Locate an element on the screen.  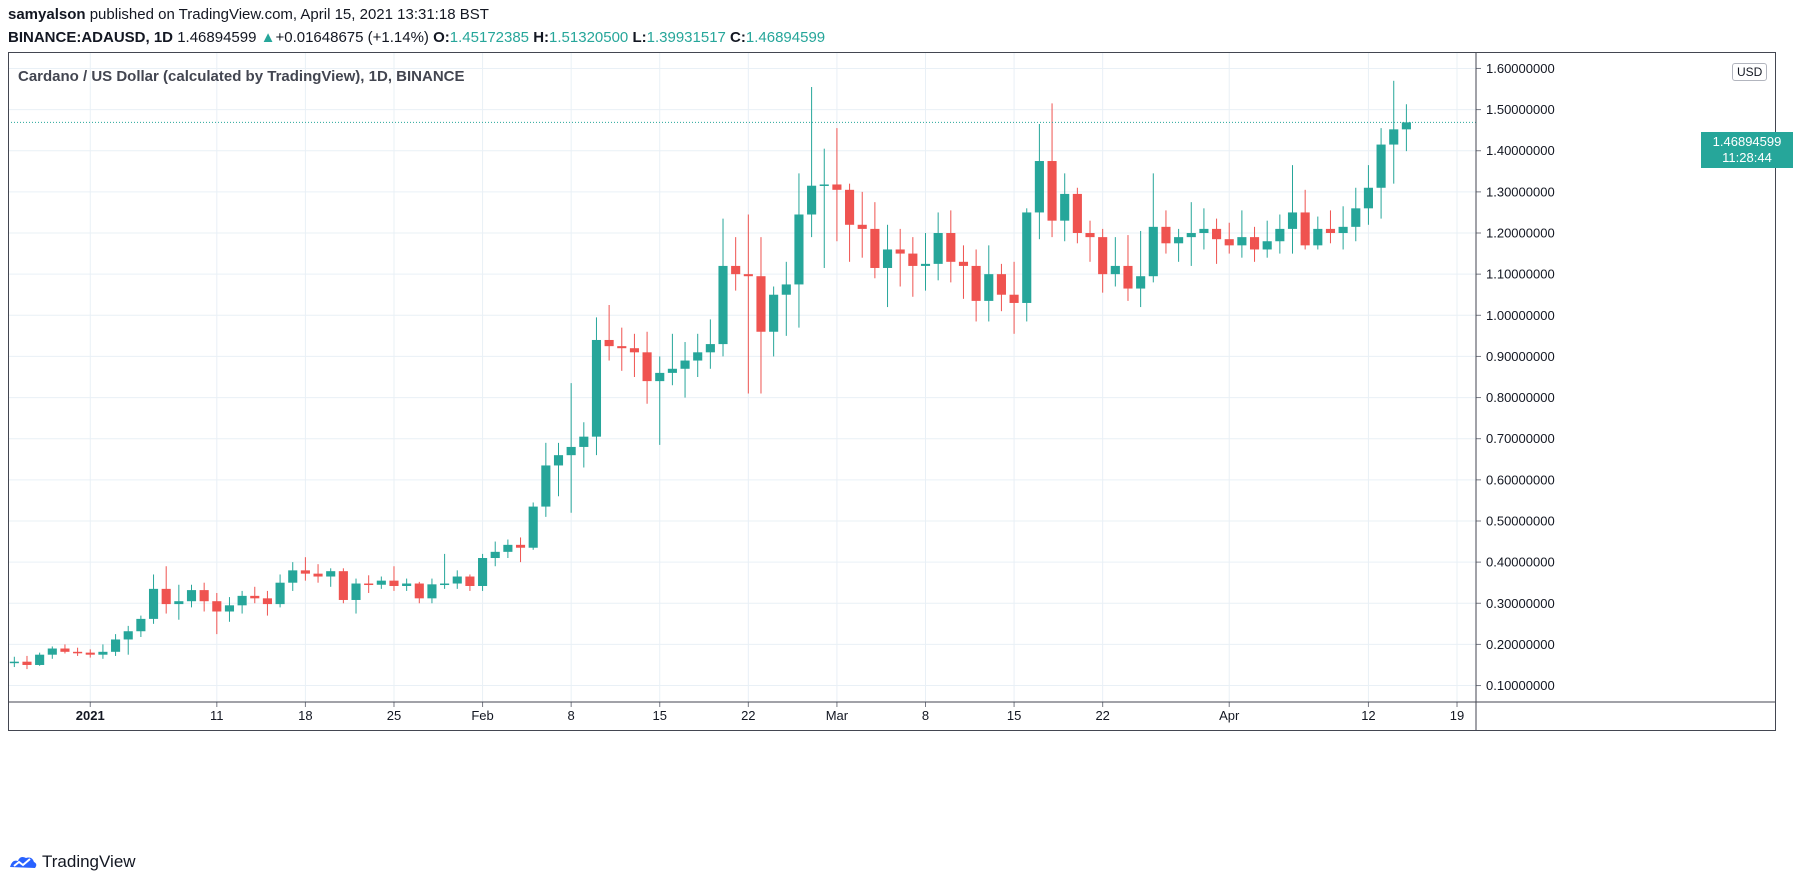
x-tick-label: 19 is located at coordinates (1457, 715).